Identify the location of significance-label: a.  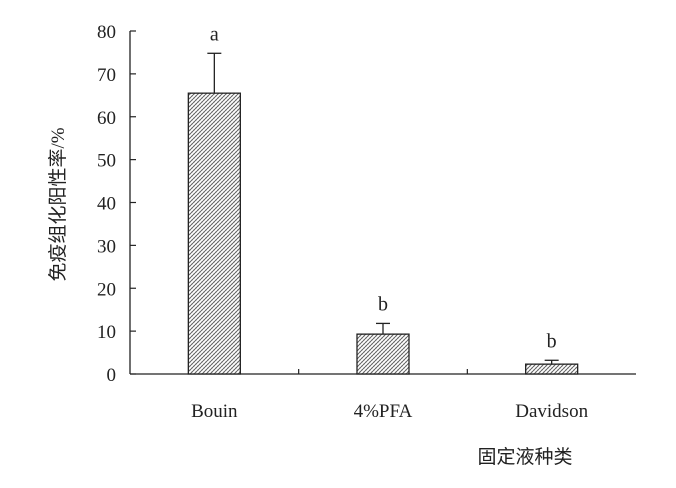
(214, 34).